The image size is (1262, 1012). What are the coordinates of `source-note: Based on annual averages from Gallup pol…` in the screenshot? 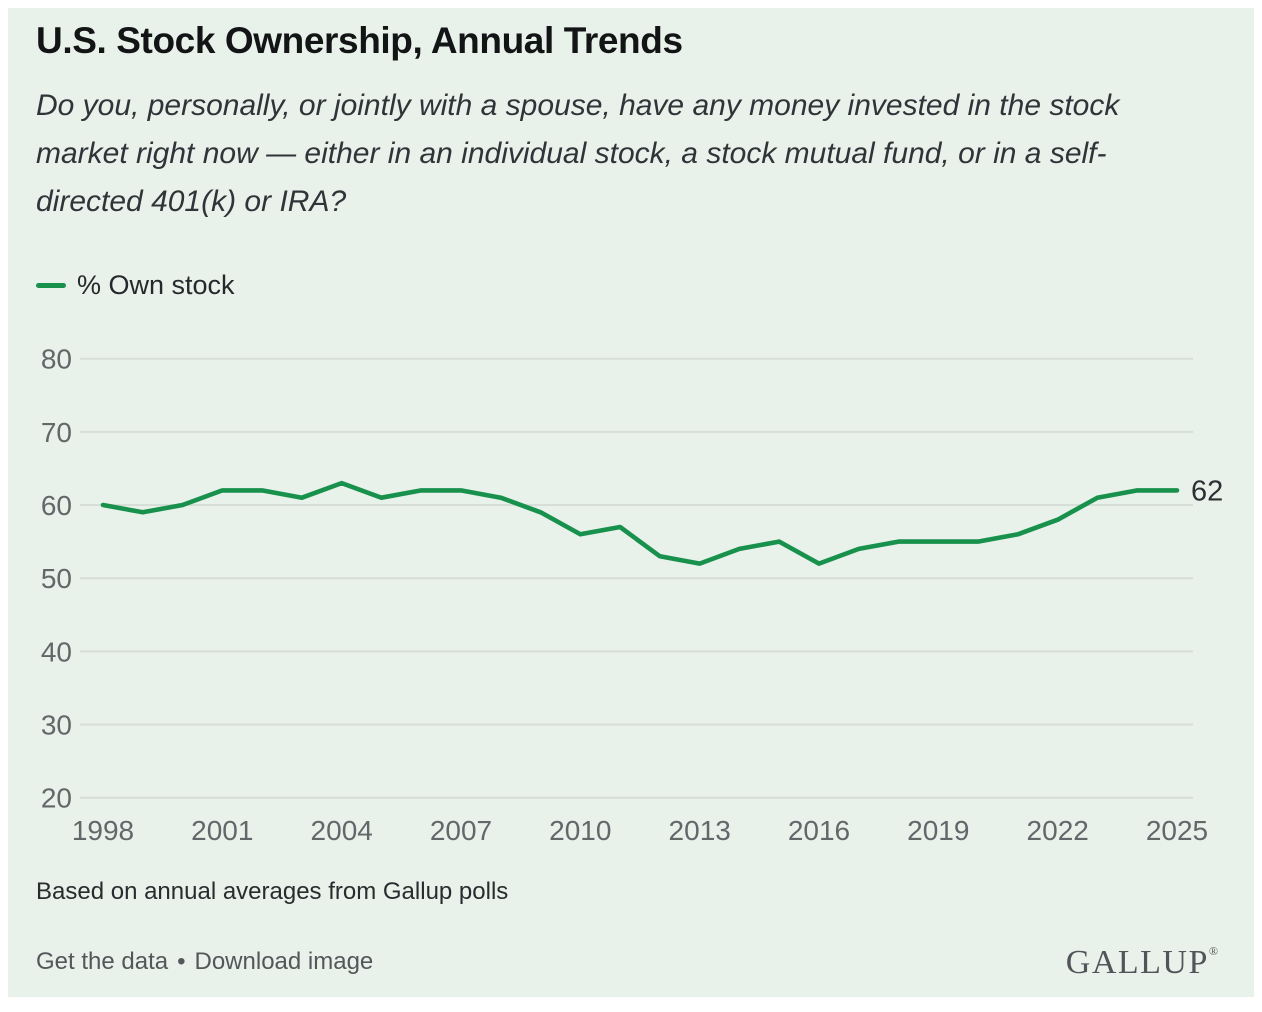 It's located at (272, 891).